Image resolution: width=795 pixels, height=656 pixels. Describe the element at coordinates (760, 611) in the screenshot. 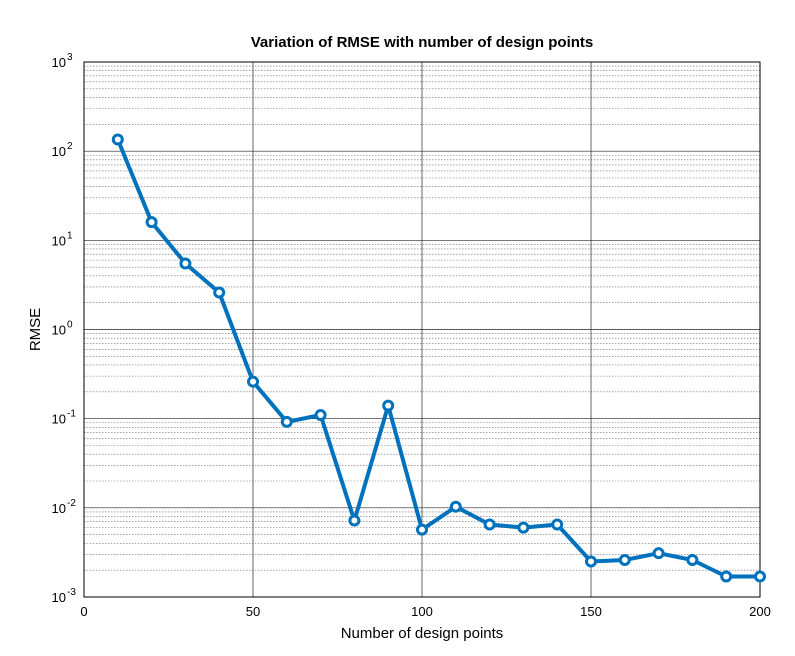

I see `x-tick-label: 200` at that location.